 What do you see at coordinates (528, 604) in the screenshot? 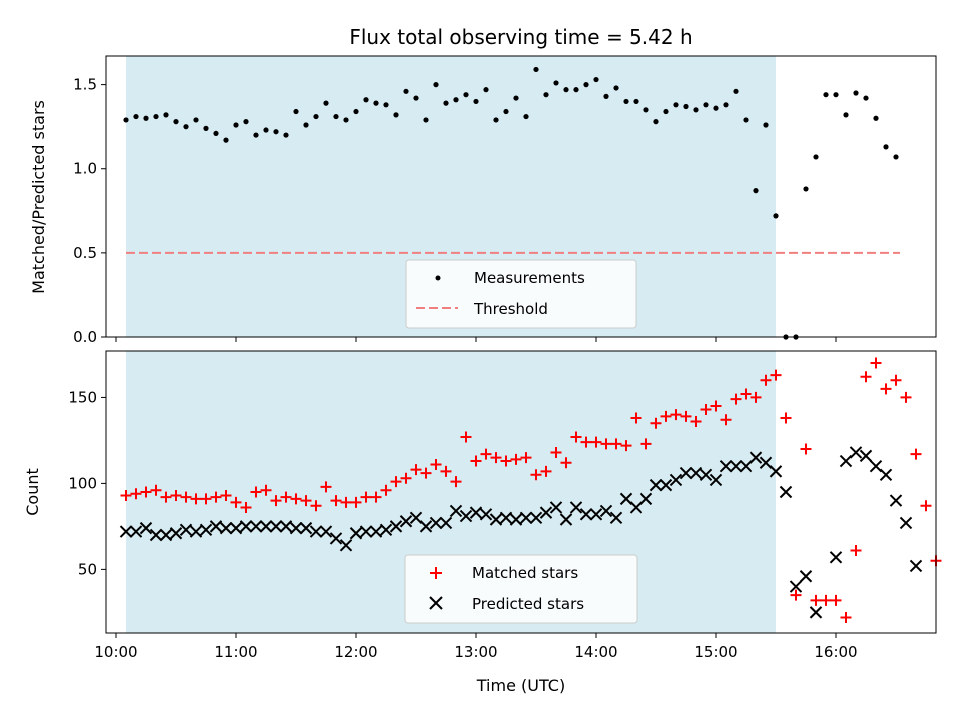
I see `legend-predicted-stars: Predicted stars` at bounding box center [528, 604].